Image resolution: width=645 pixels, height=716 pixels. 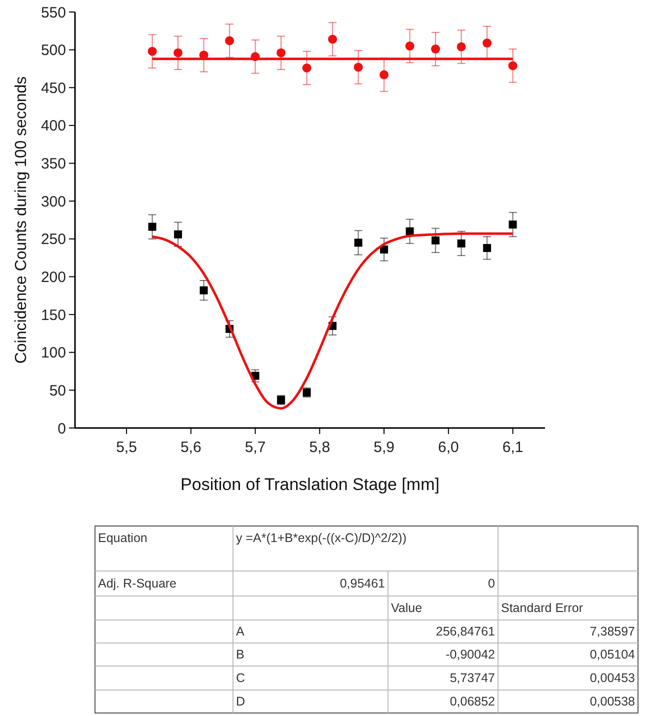 What do you see at coordinates (241, 701) in the screenshot?
I see `text: D` at bounding box center [241, 701].